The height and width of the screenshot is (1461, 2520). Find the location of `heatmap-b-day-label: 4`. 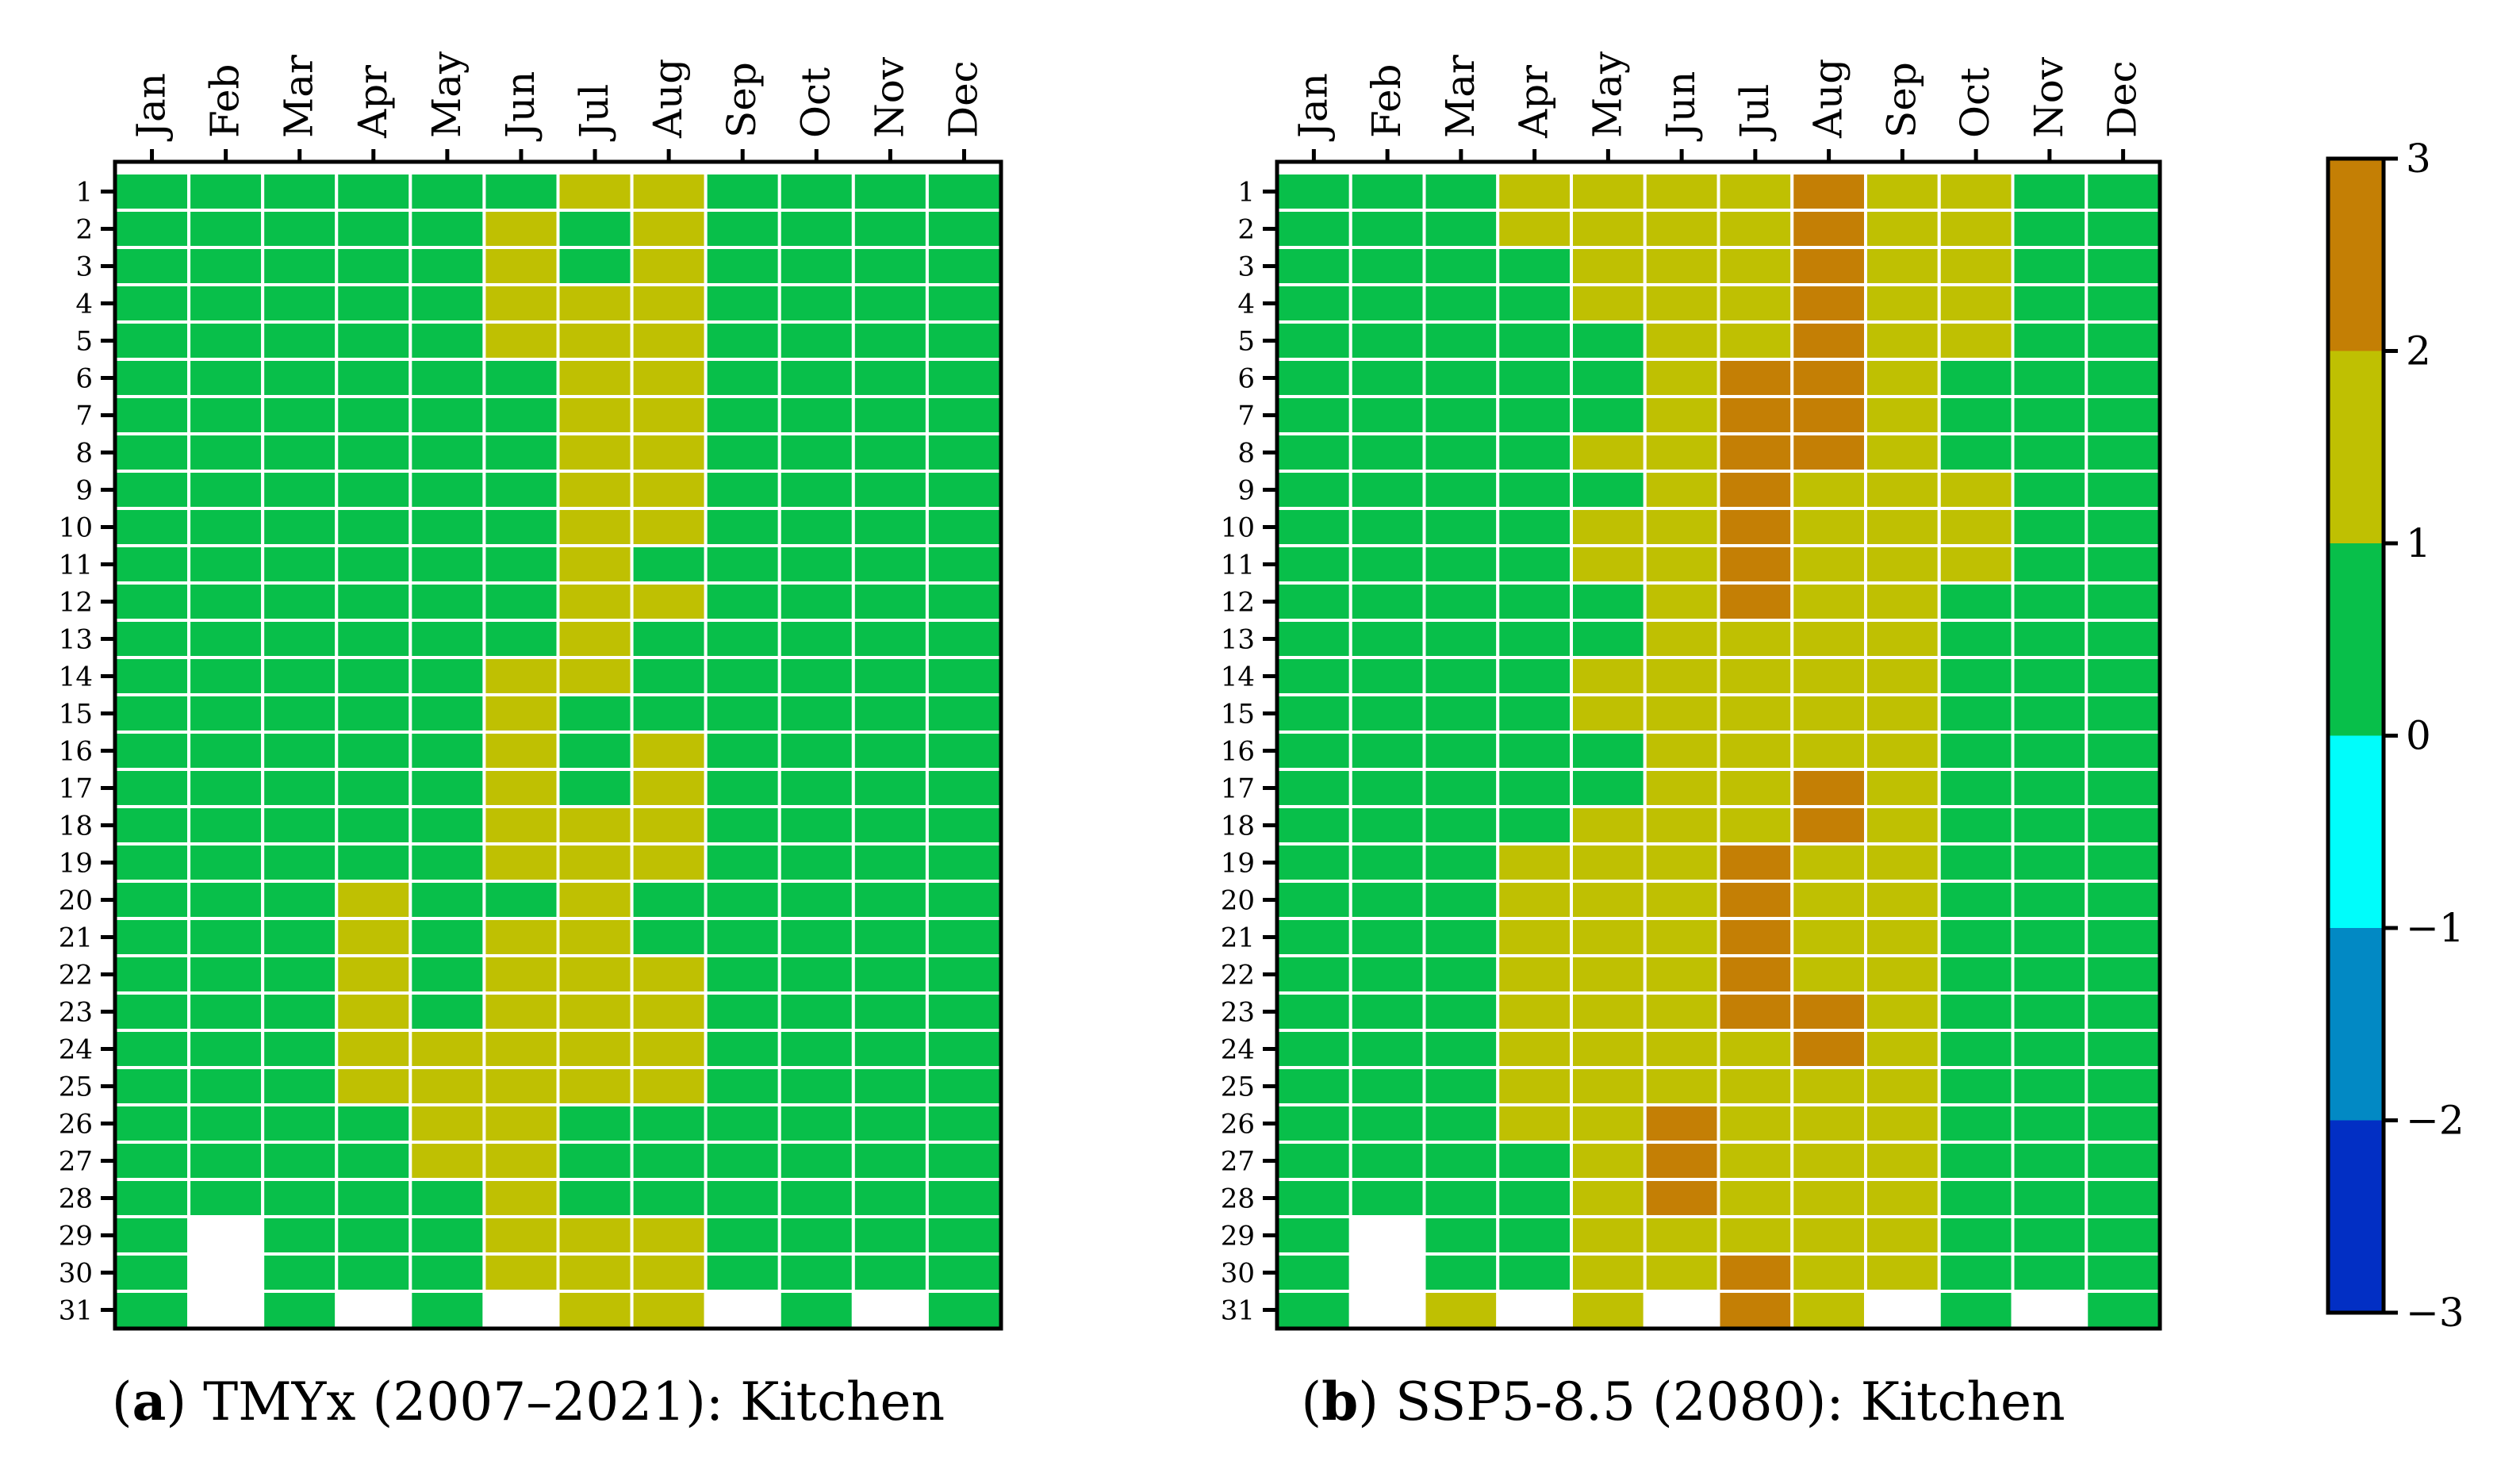

heatmap-b-day-label: 4 is located at coordinates (1246, 304).